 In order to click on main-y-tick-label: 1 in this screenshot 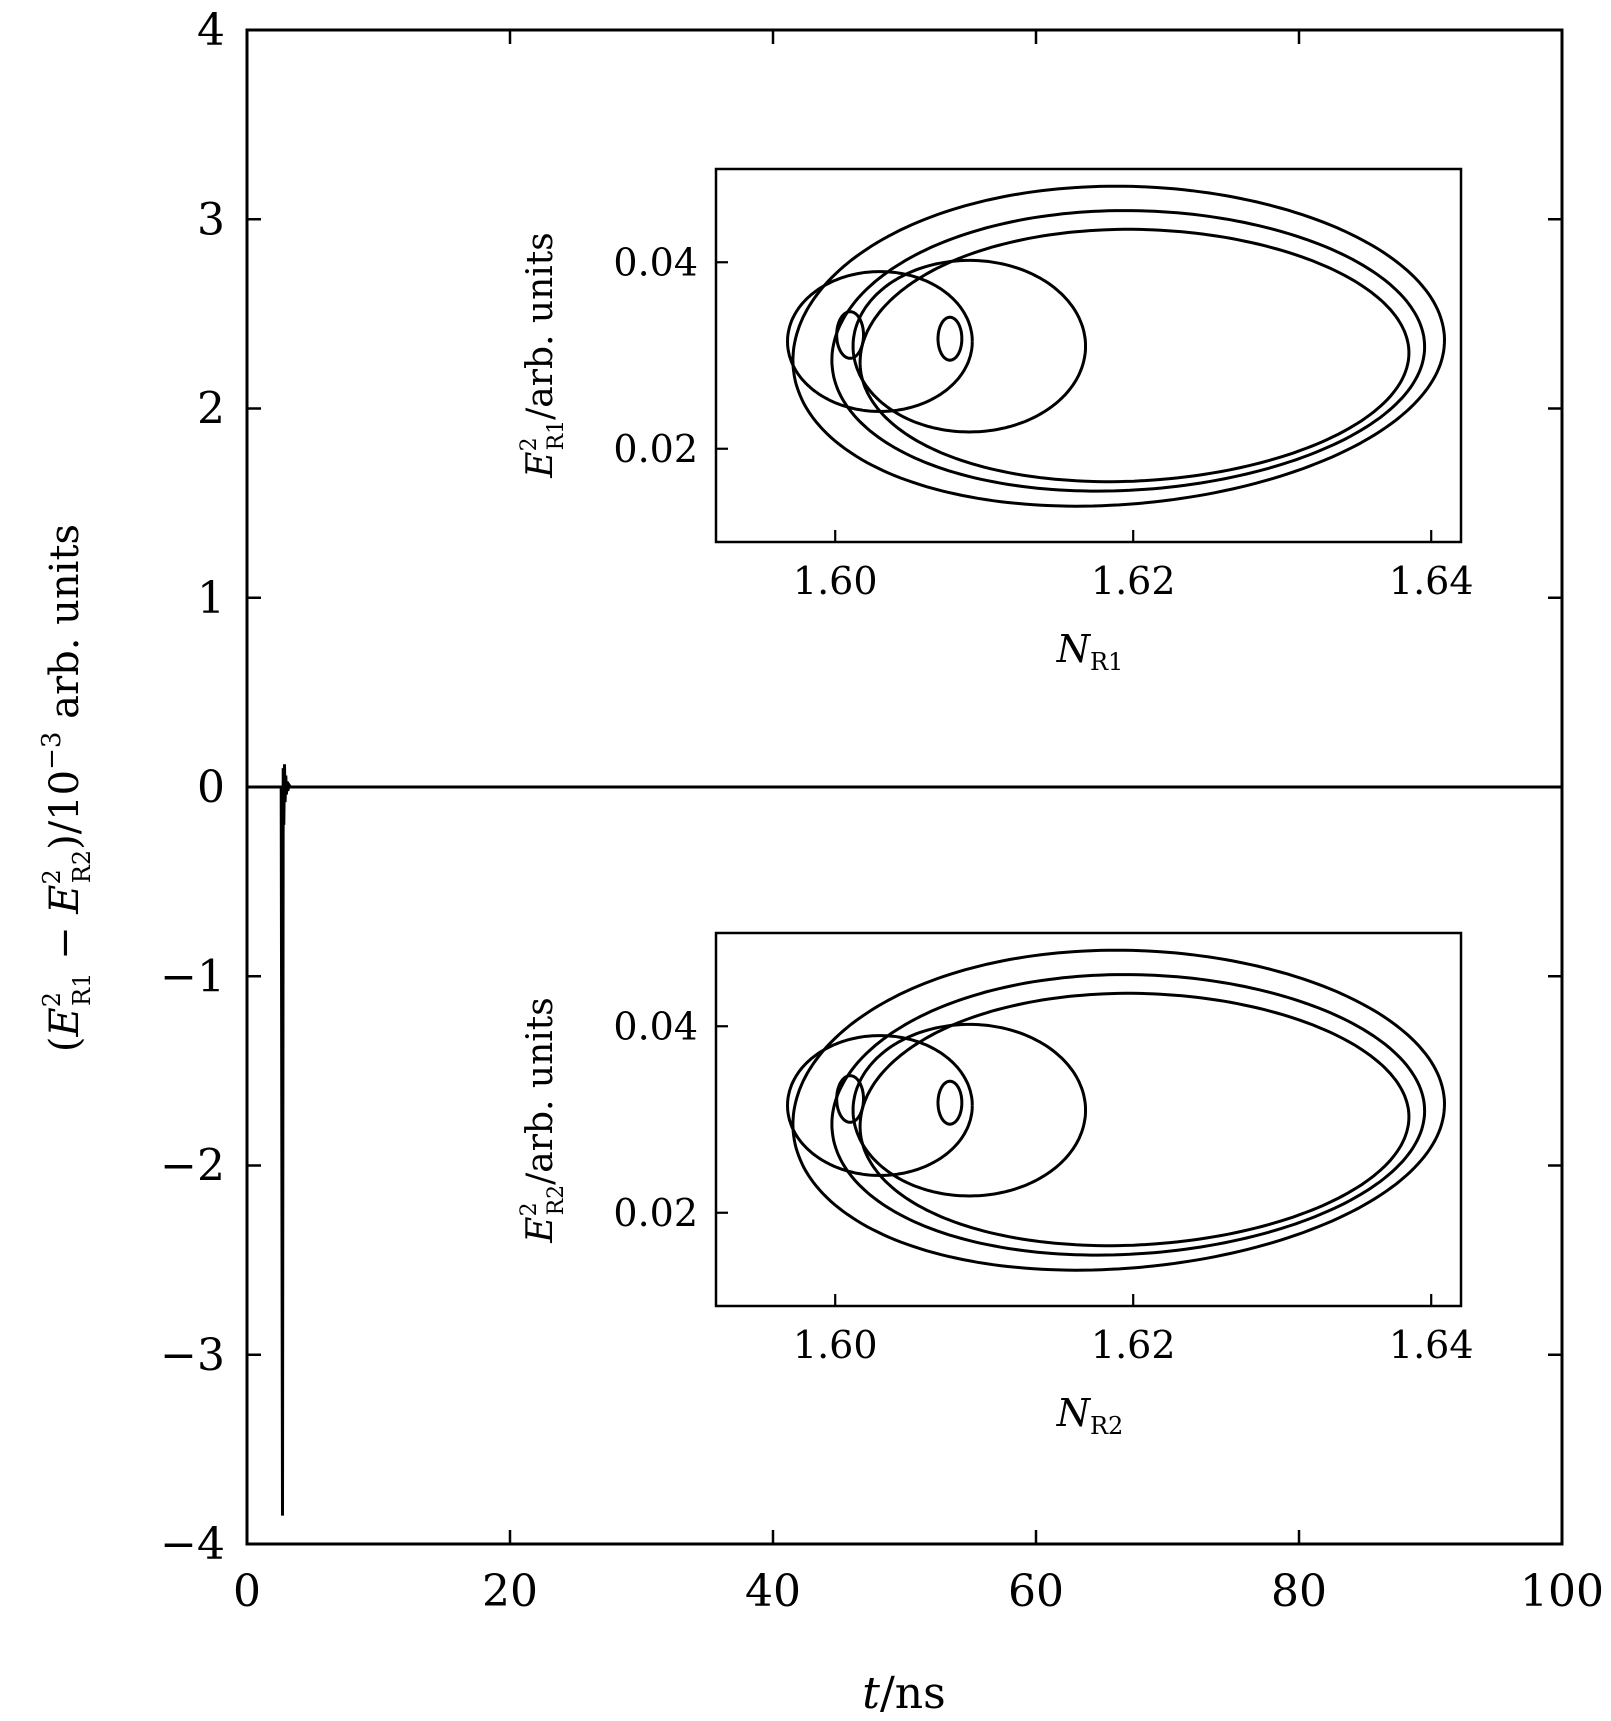, I will do `click(211, 598)`.